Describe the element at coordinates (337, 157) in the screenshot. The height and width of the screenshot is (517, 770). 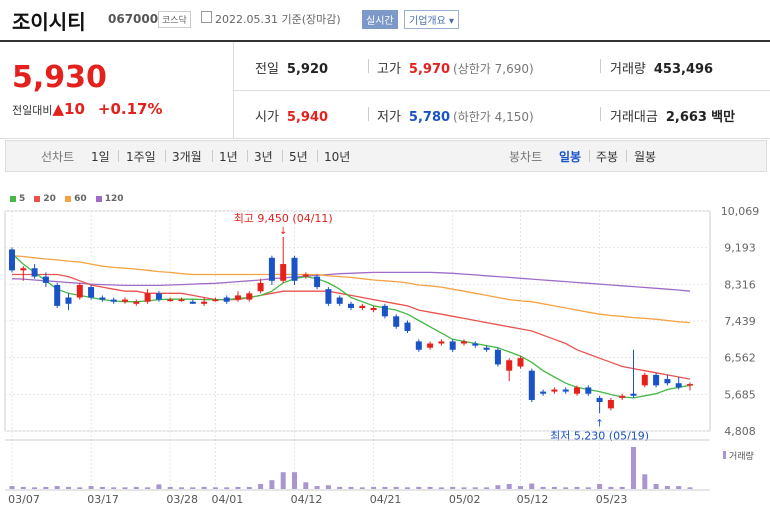
I see `tab-10y: 10년` at that location.